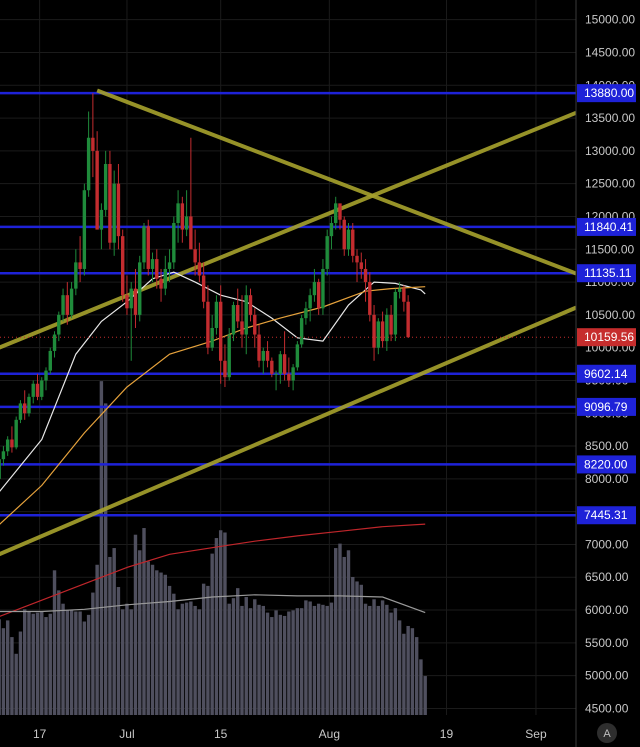 The width and height of the screenshot is (640, 747). What do you see at coordinates (606, 374) in the screenshot?
I see `price-label-text: 9602.14` at bounding box center [606, 374].